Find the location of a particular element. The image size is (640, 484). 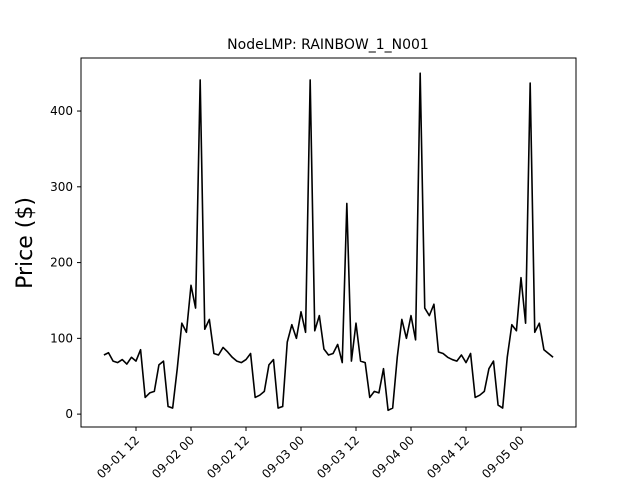

y-tick-label: 0 is located at coordinates (69, 414).